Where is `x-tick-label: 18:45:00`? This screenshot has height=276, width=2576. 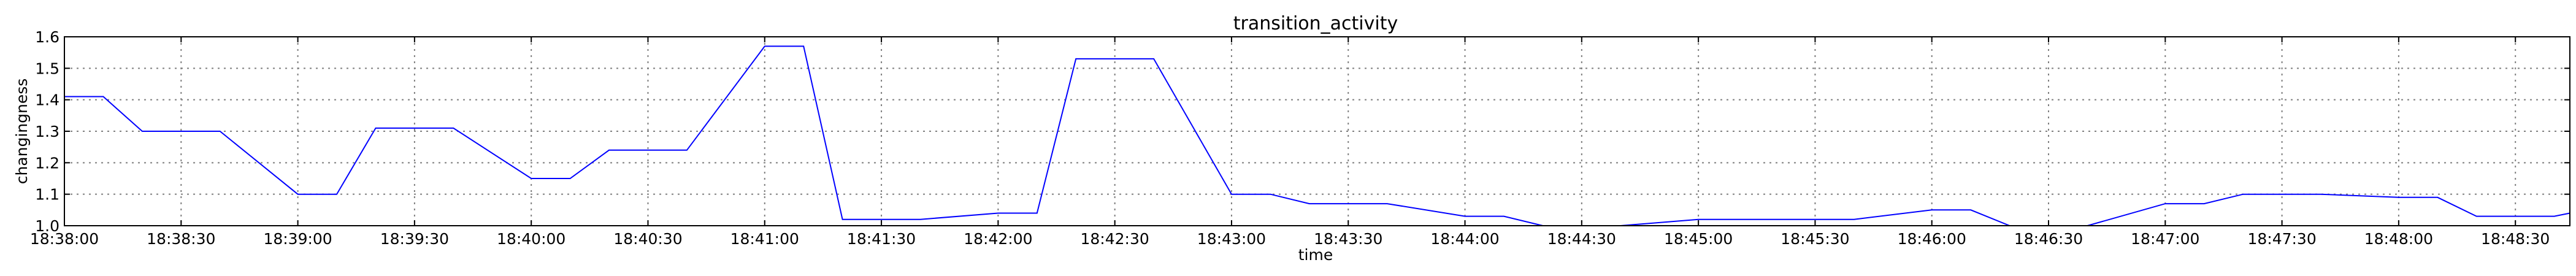 x-tick-label: 18:45:00 is located at coordinates (1698, 239).